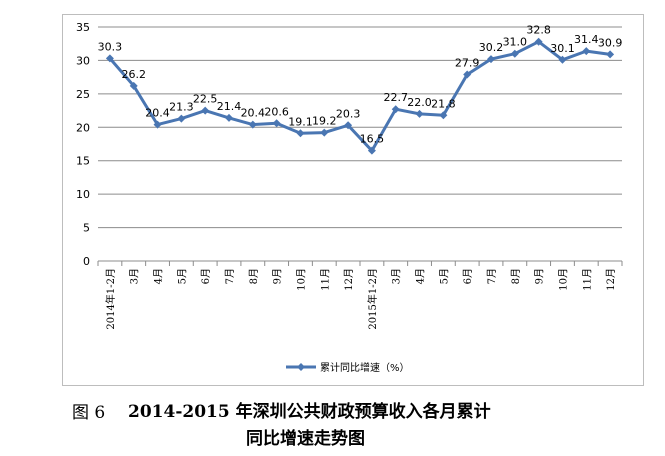 The height and width of the screenshot is (456, 665). I want to click on x-tick-label: 2015年1-2月, so click(372, 299).